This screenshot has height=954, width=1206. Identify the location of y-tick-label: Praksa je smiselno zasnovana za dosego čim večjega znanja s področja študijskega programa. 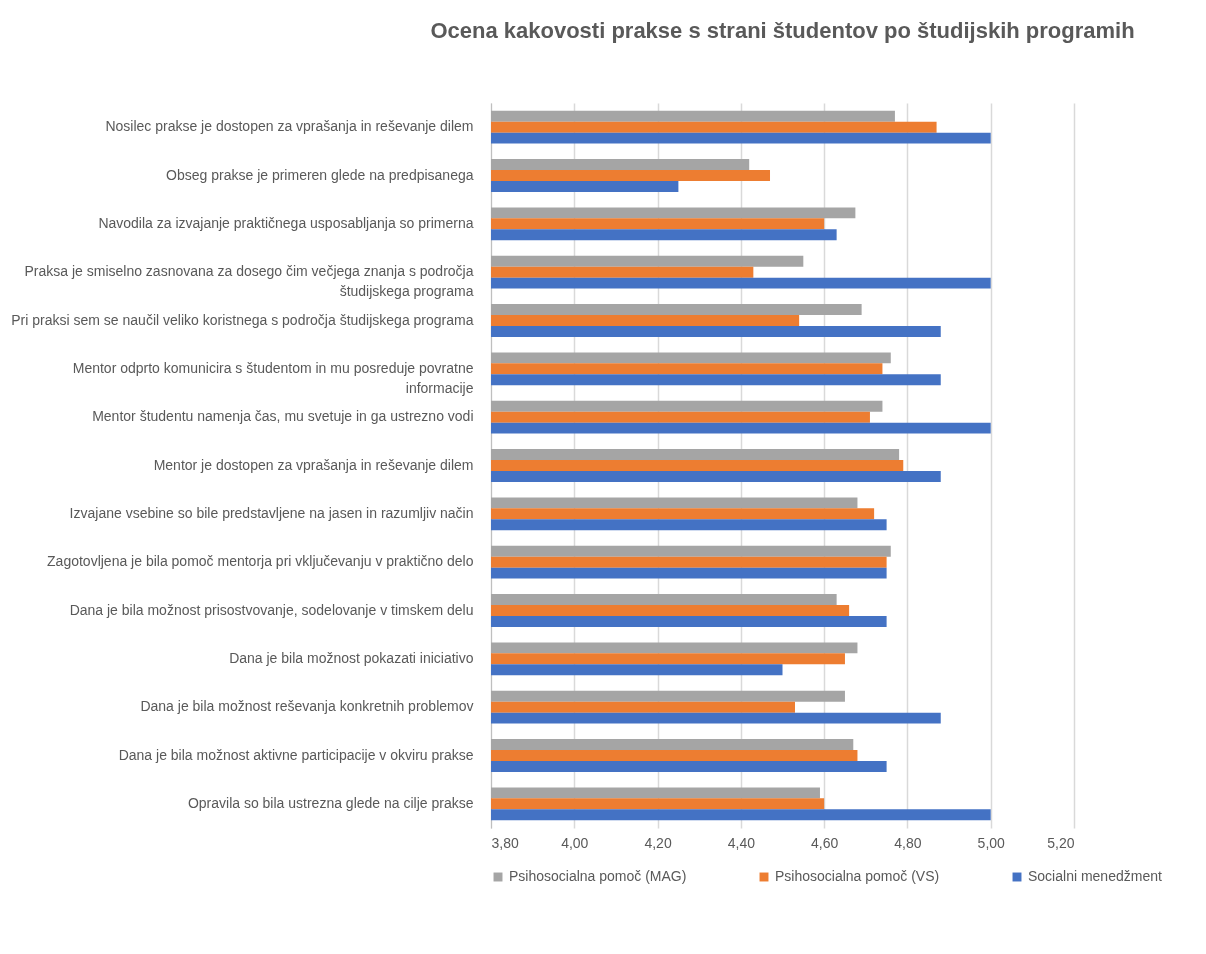
(249, 281).